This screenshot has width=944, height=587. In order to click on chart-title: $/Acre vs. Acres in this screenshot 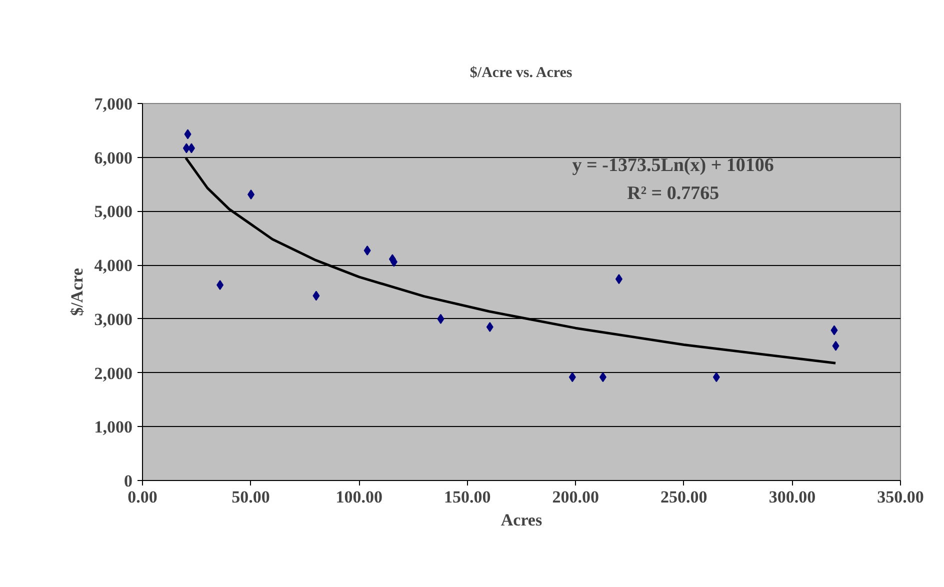, I will do `click(521, 73)`.